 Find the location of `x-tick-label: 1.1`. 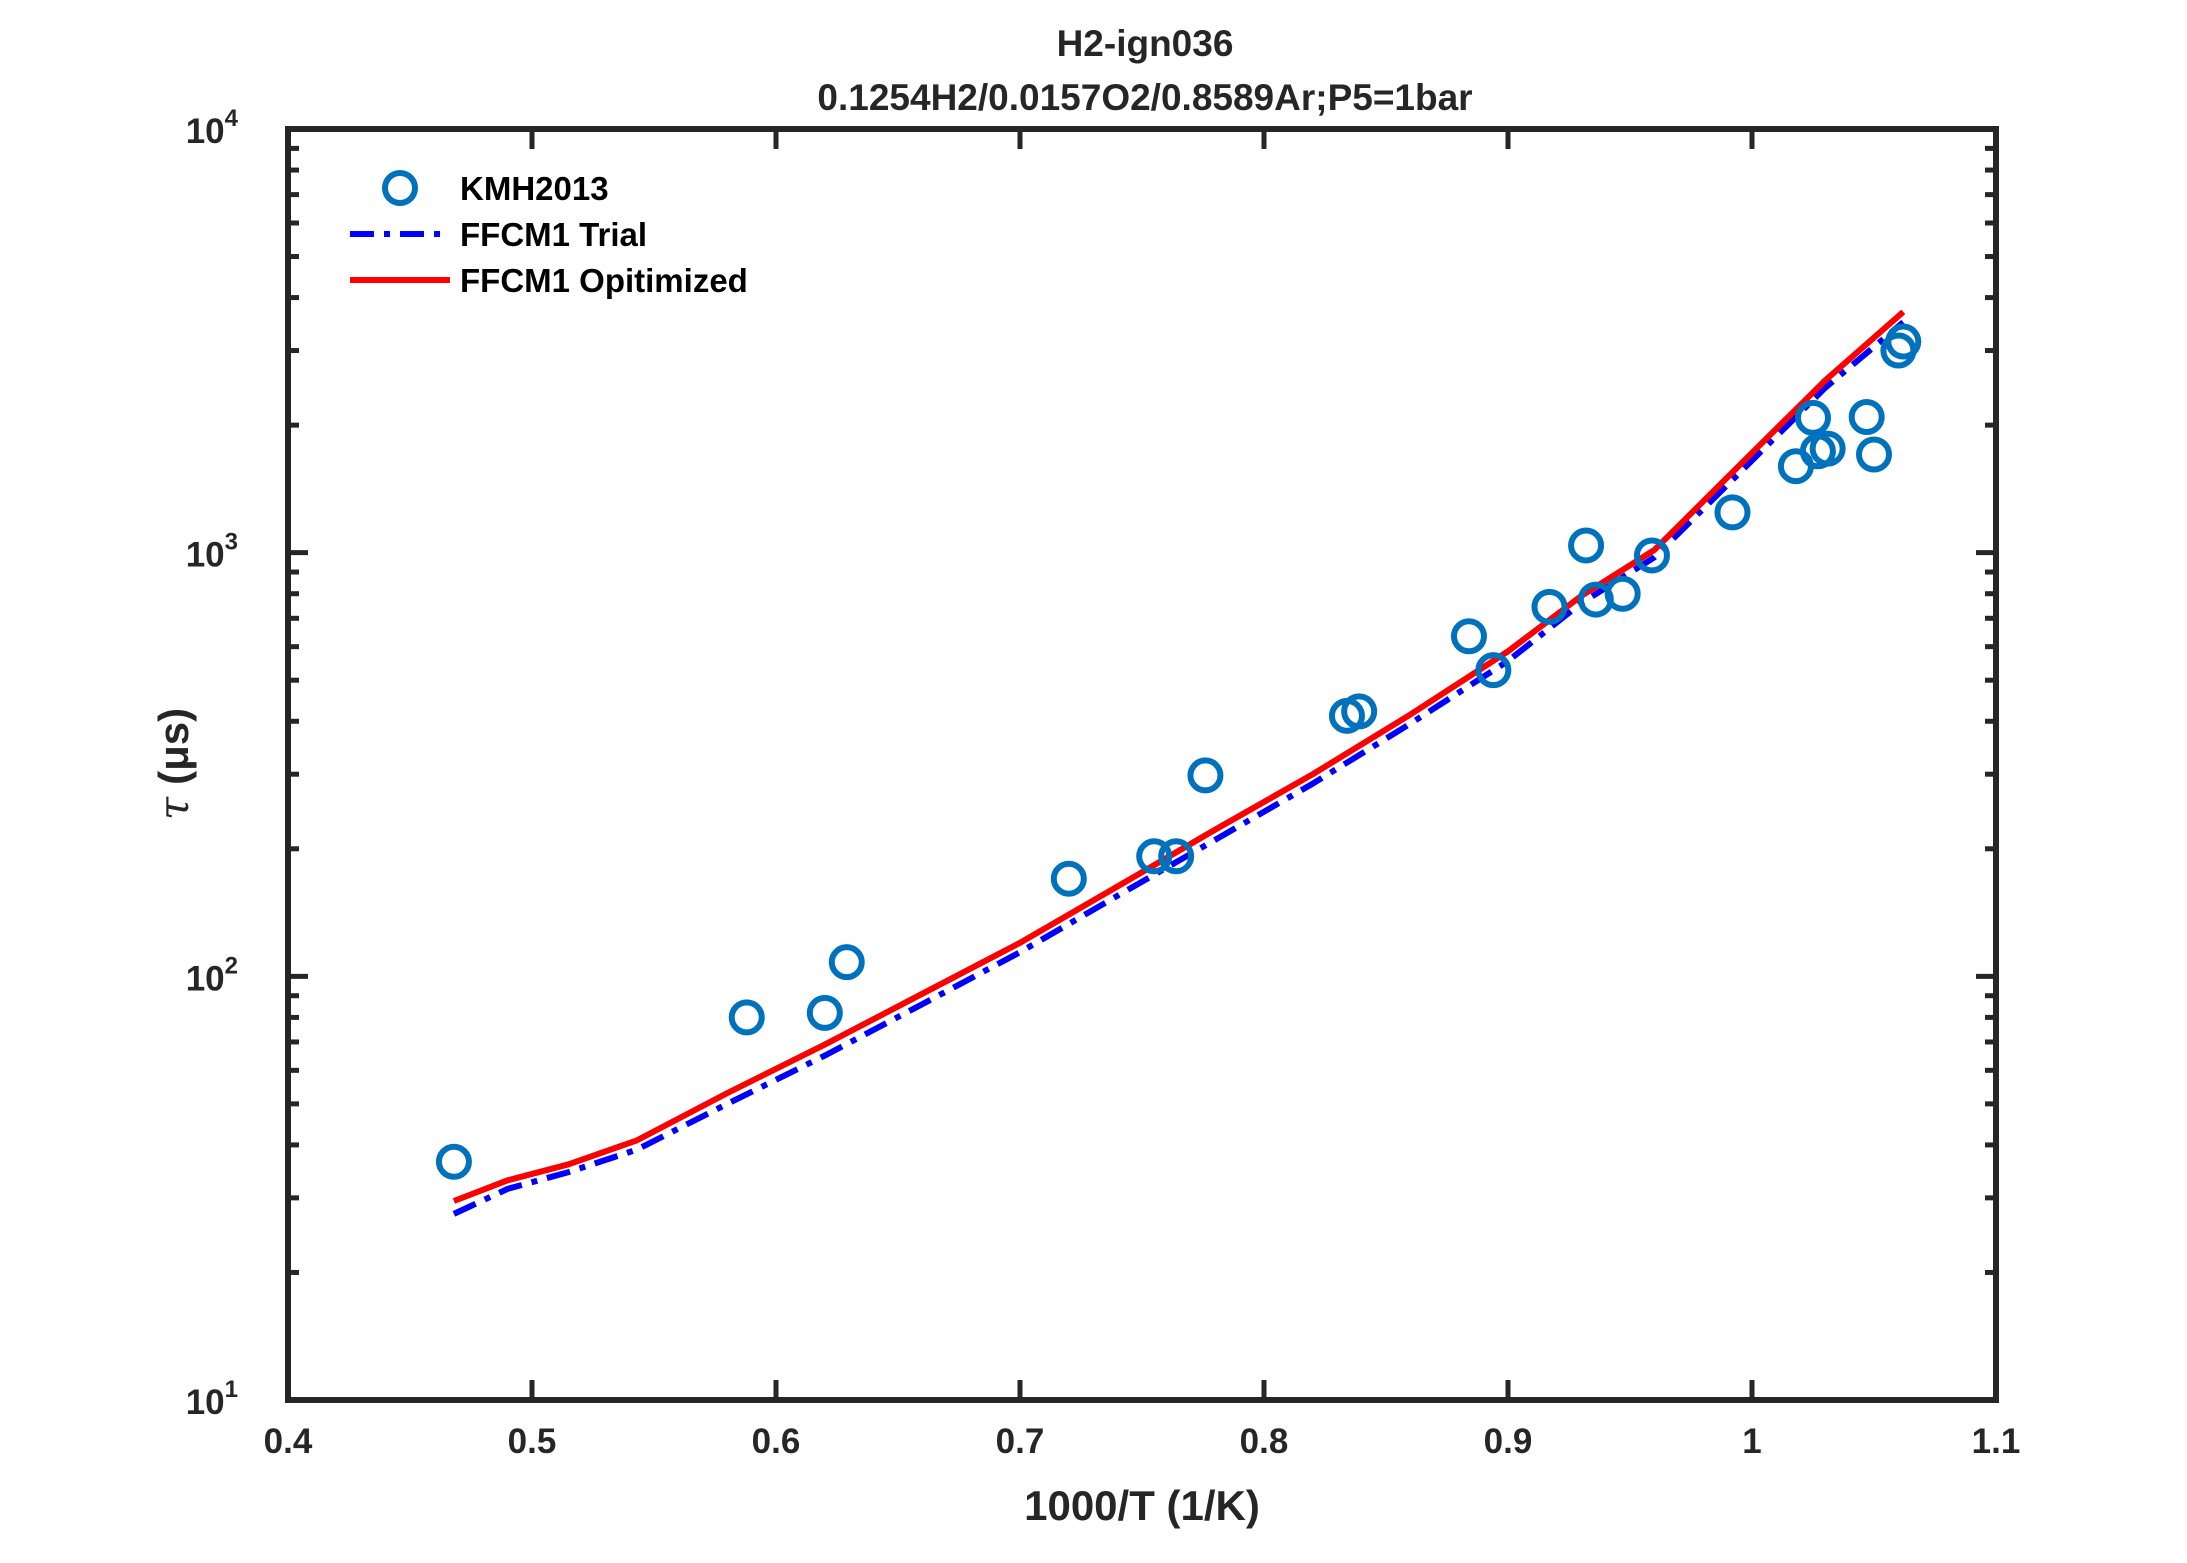

x-tick-label: 1.1 is located at coordinates (1996, 1441).